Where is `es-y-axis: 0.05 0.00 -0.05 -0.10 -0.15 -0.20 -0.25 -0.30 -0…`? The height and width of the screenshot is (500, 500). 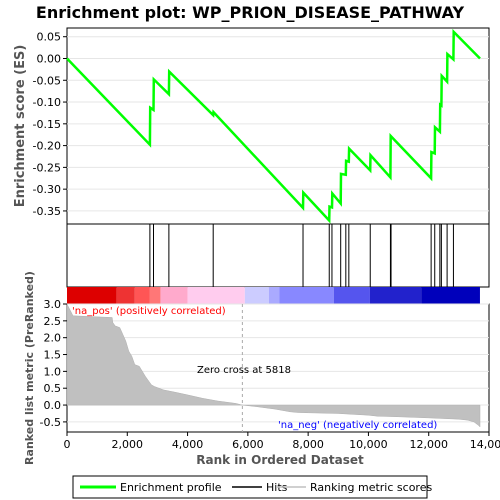
es-y-axis: 0.05 0.00 -0.05 -0.10 -0.15 -0.20 -0.25 -0.30 -0… is located at coordinates (50, 124).